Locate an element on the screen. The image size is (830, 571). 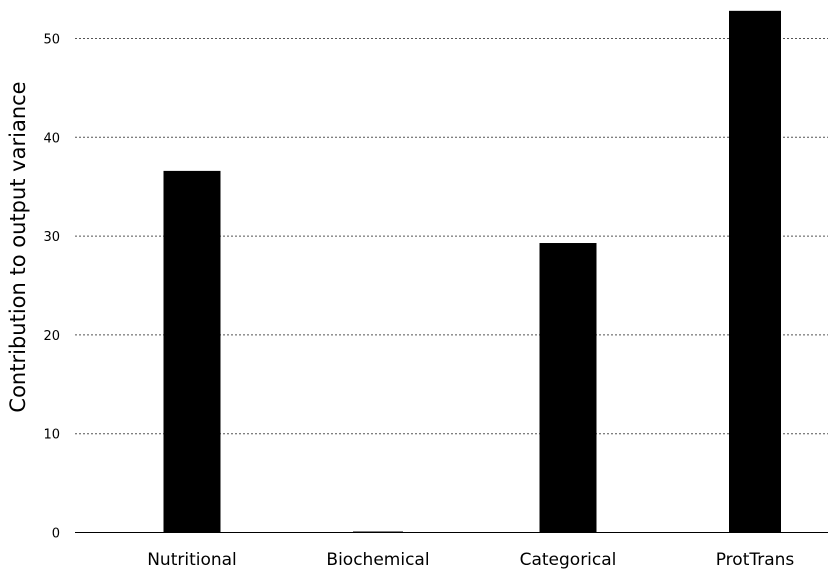
x-tick-label-nutritional: Nutritional is located at coordinates (192, 560).